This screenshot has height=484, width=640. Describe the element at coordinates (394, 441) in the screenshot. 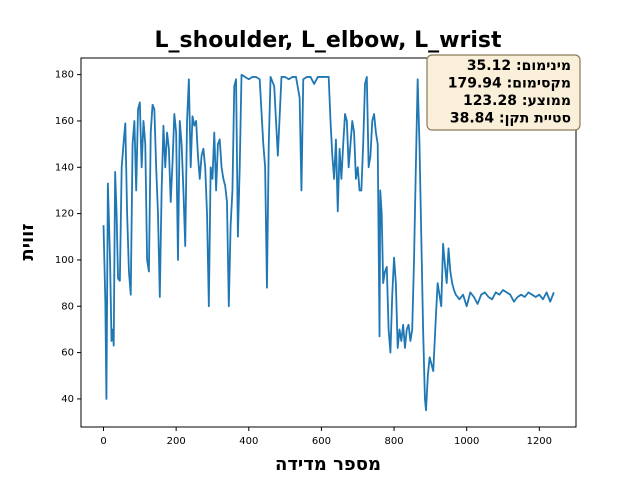

I see `x-tick-label: 800` at that location.